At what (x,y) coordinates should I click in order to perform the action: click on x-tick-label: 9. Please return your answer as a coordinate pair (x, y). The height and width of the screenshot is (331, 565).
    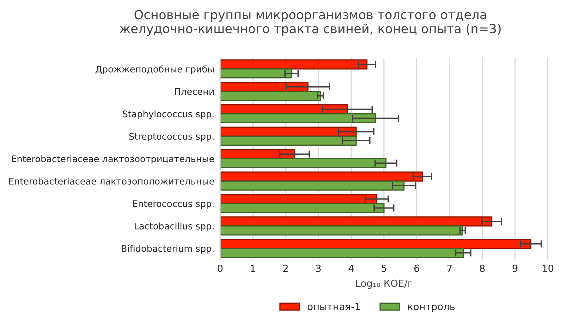
    Looking at the image, I should click on (515, 268).